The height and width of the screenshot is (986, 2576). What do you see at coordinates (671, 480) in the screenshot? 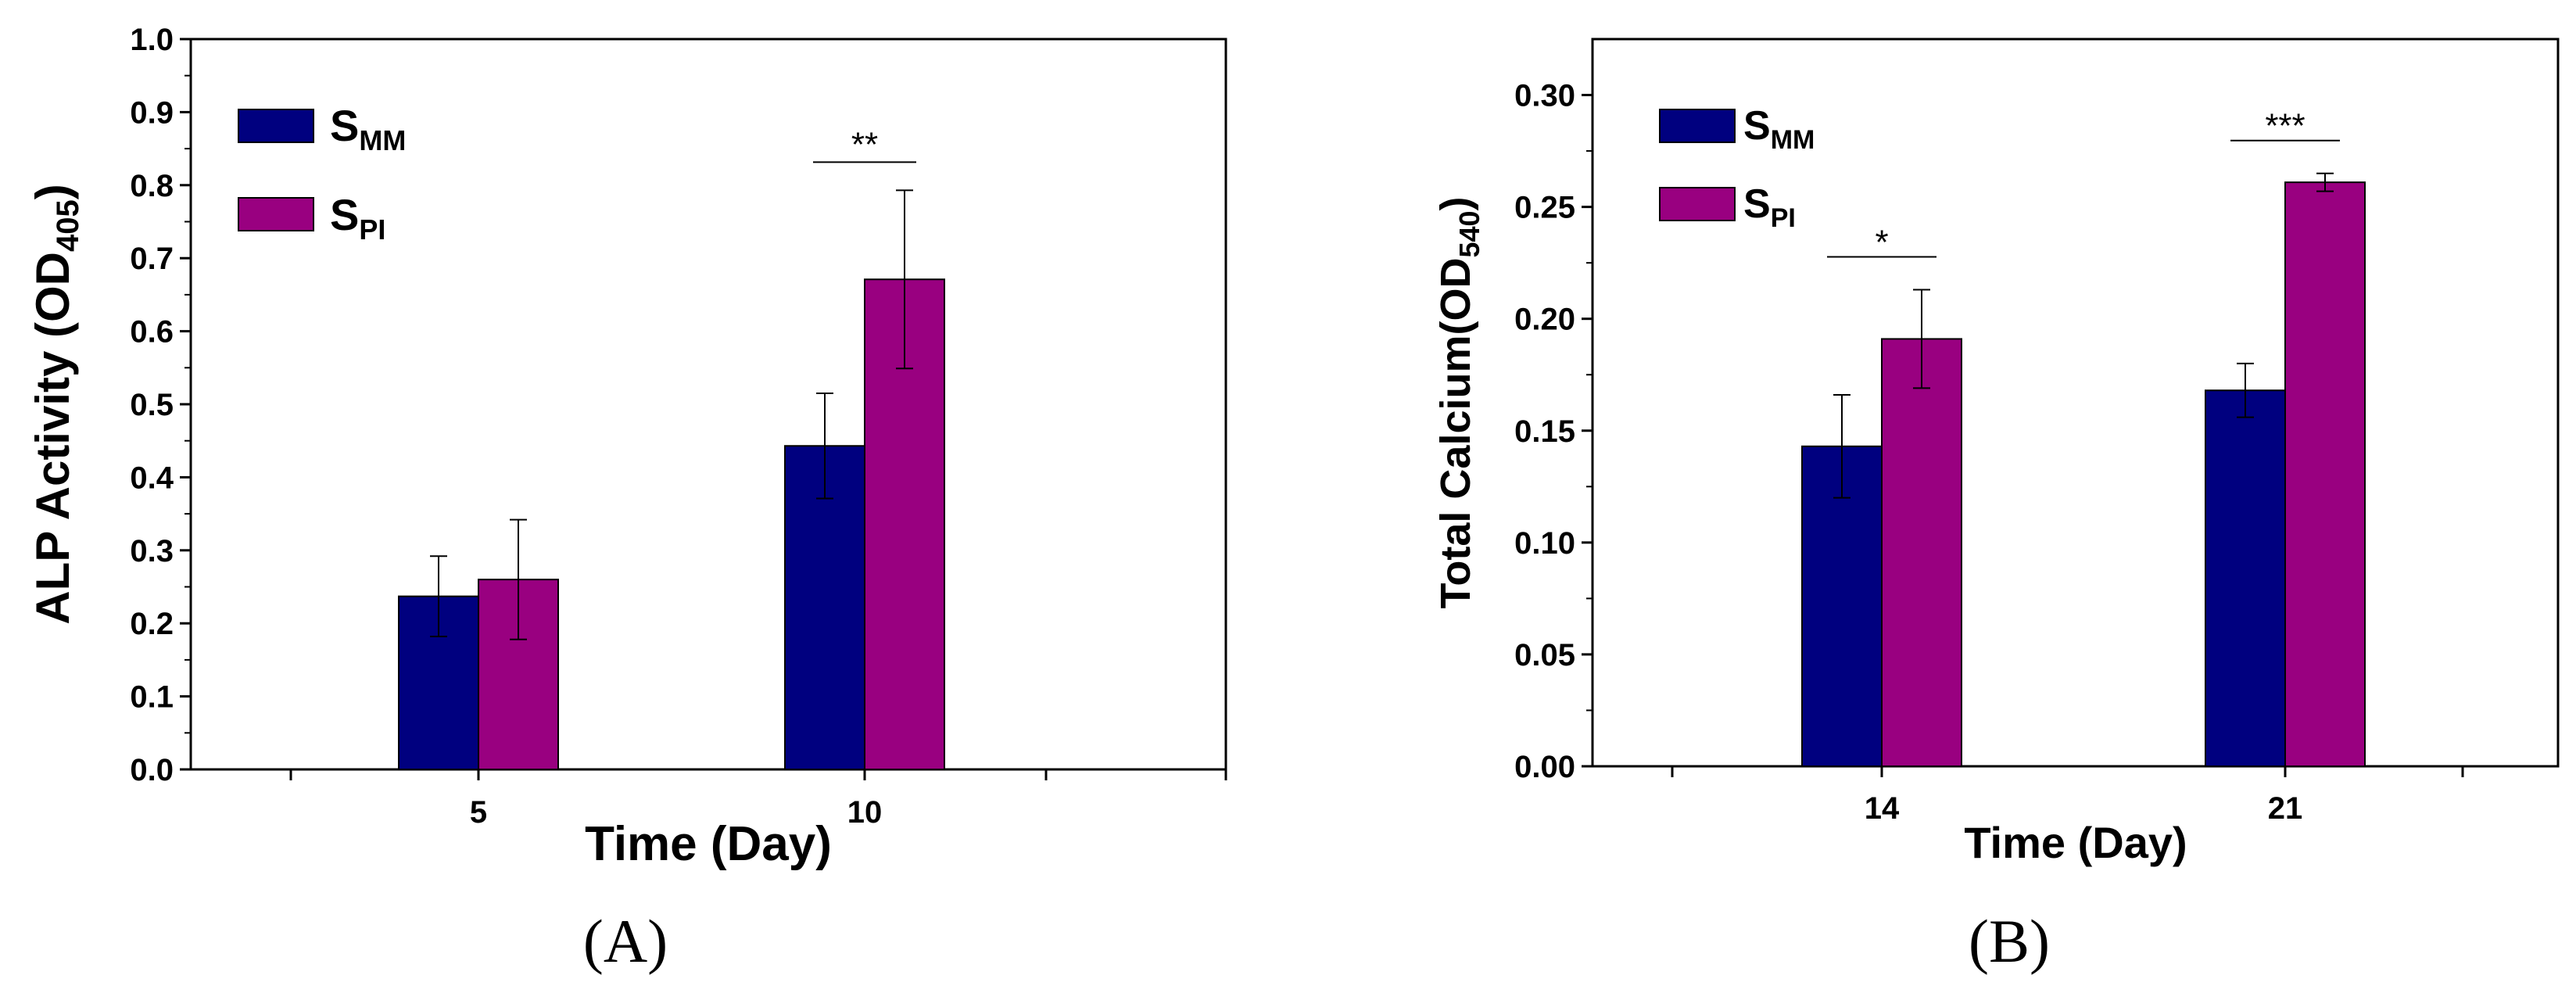
I see `bars-a` at bounding box center [671, 480].